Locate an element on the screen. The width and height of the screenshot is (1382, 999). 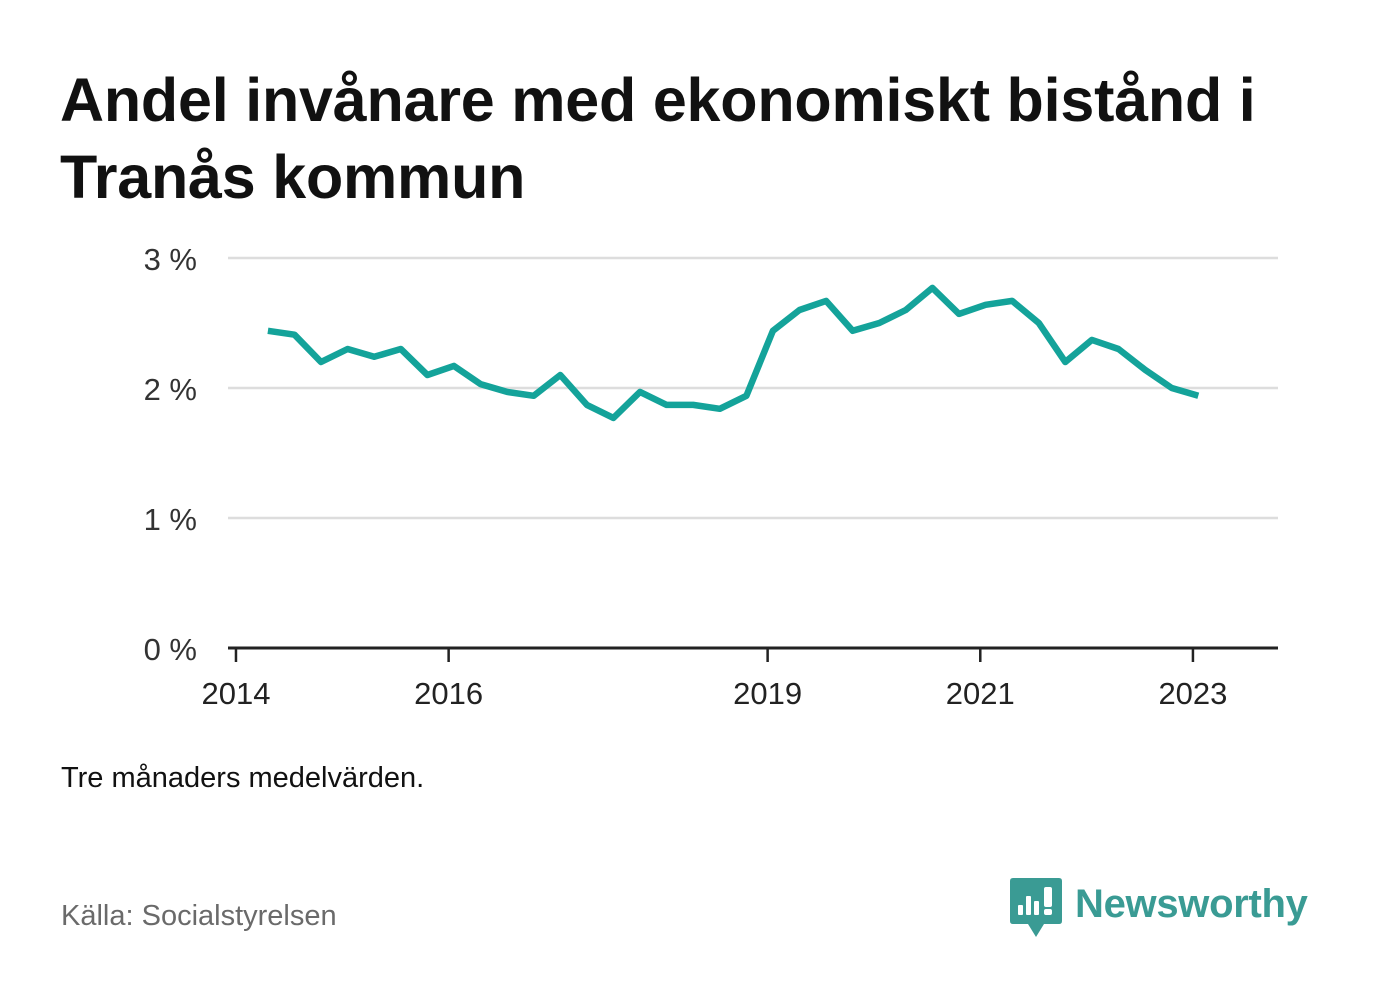
x-tick-label: 2019 is located at coordinates (767, 693).